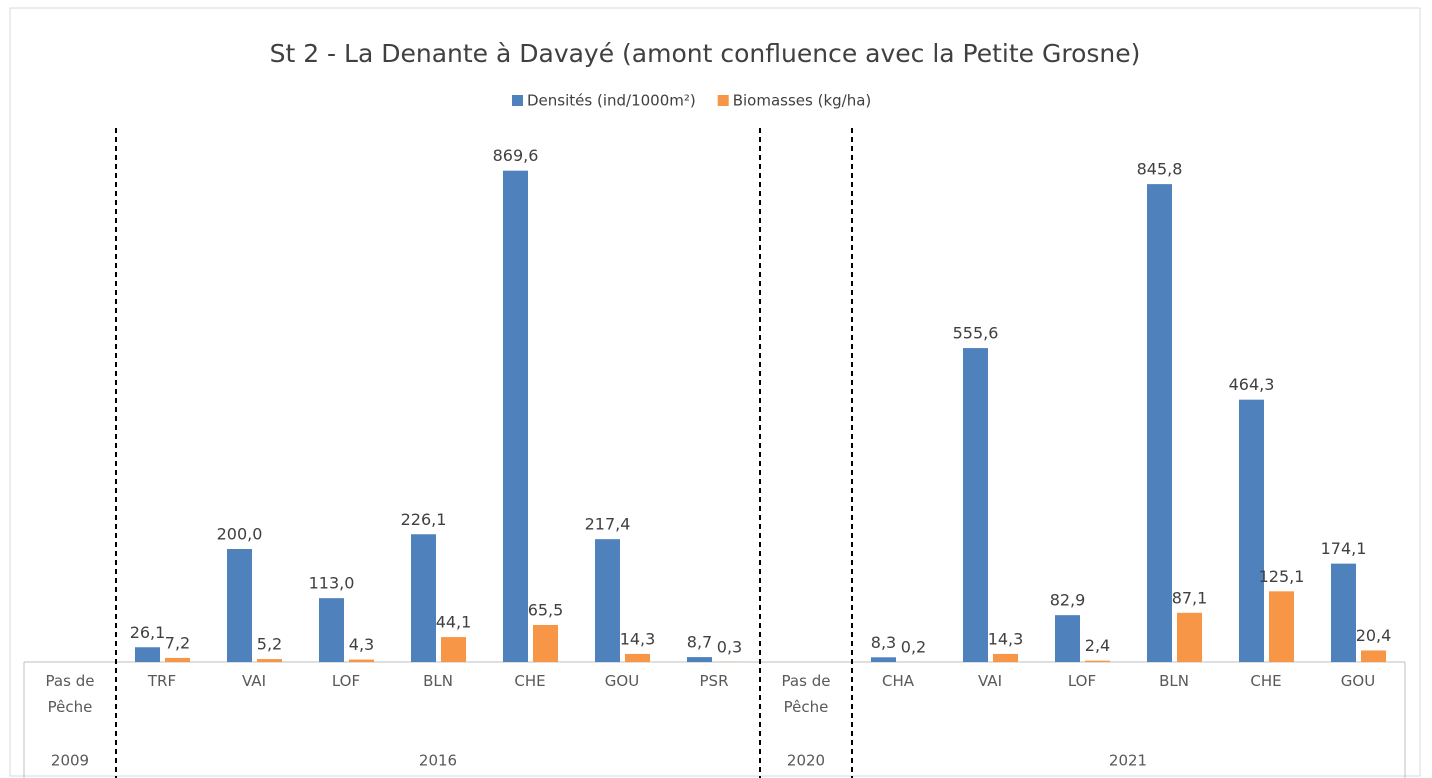  Describe the element at coordinates (269, 644) in the screenshot. I see `data-label: 5,2` at that location.